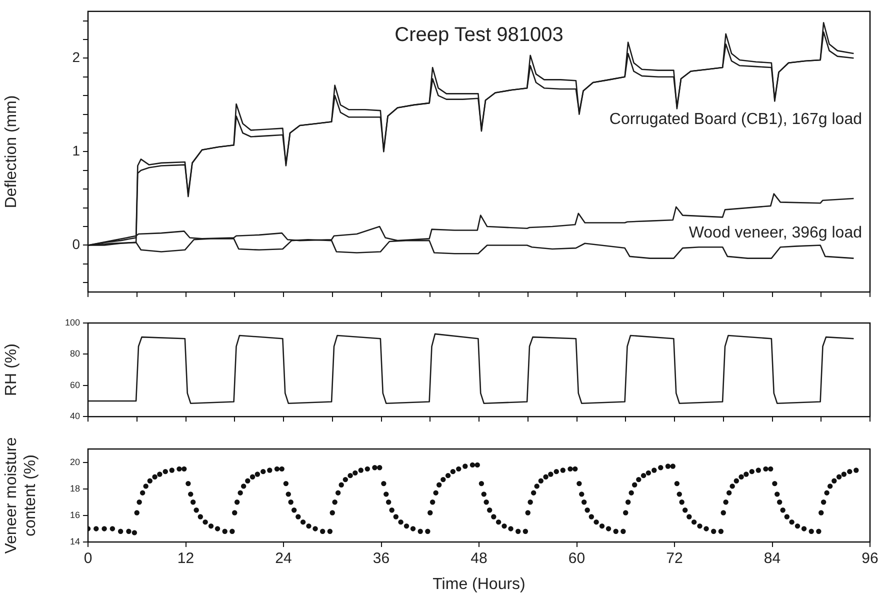  What do you see at coordinates (75, 416) in the screenshot?
I see `y-tick-label: 40` at bounding box center [75, 416].